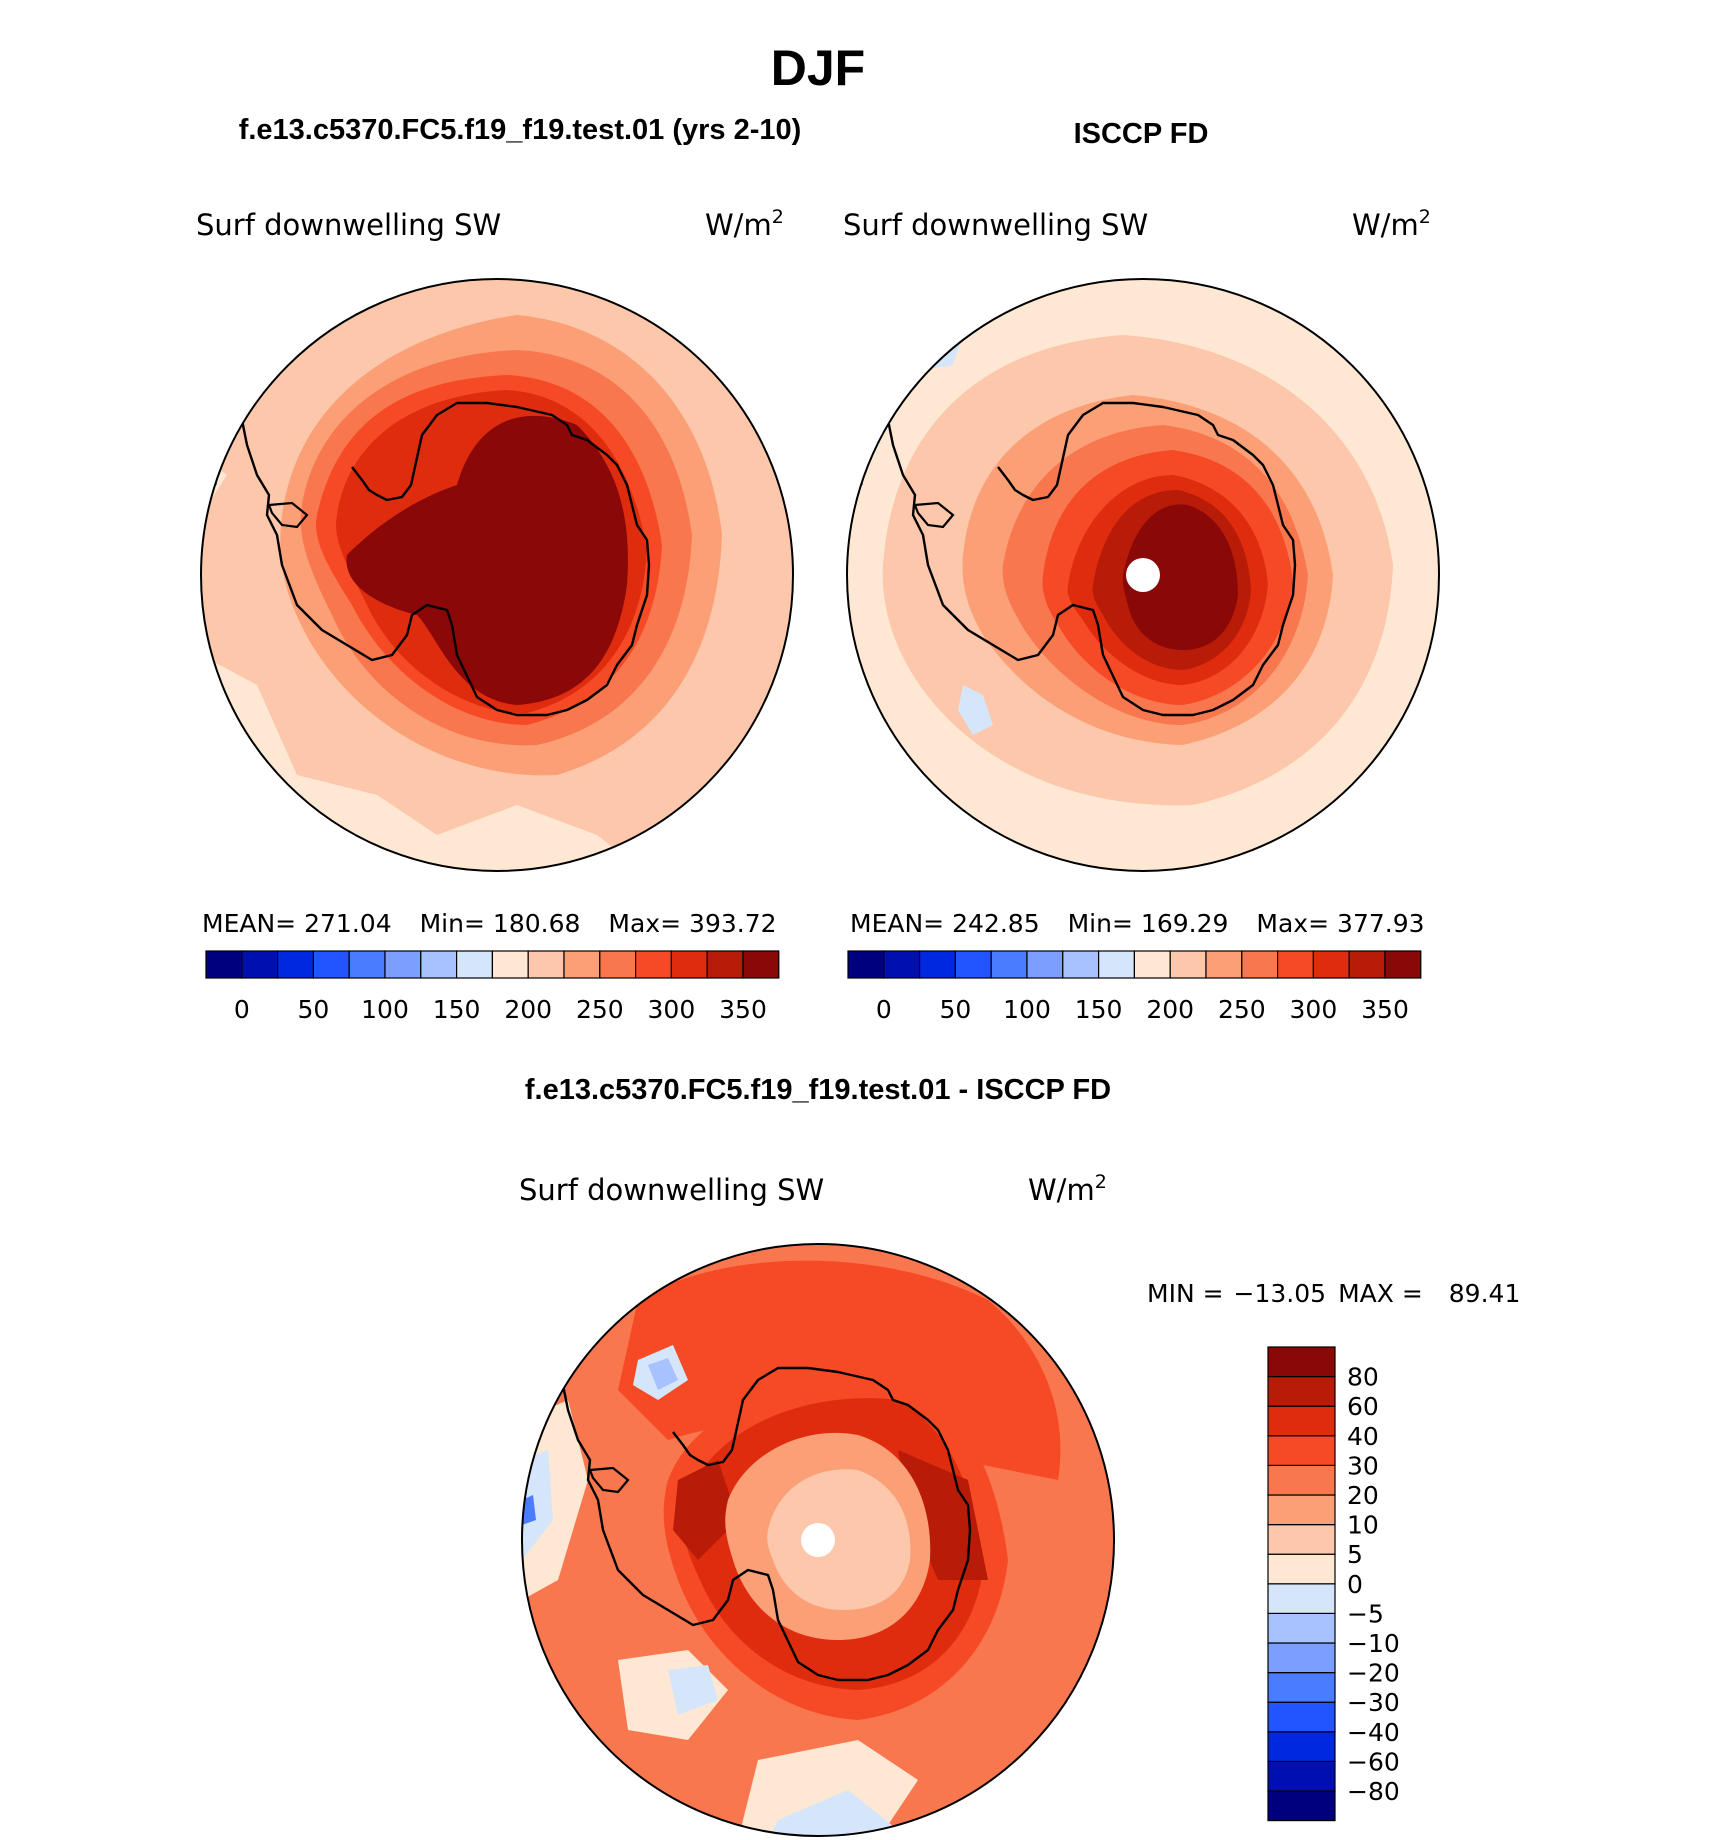  I want to click on model-colorbar-tick-label: 350, so click(743, 1009).